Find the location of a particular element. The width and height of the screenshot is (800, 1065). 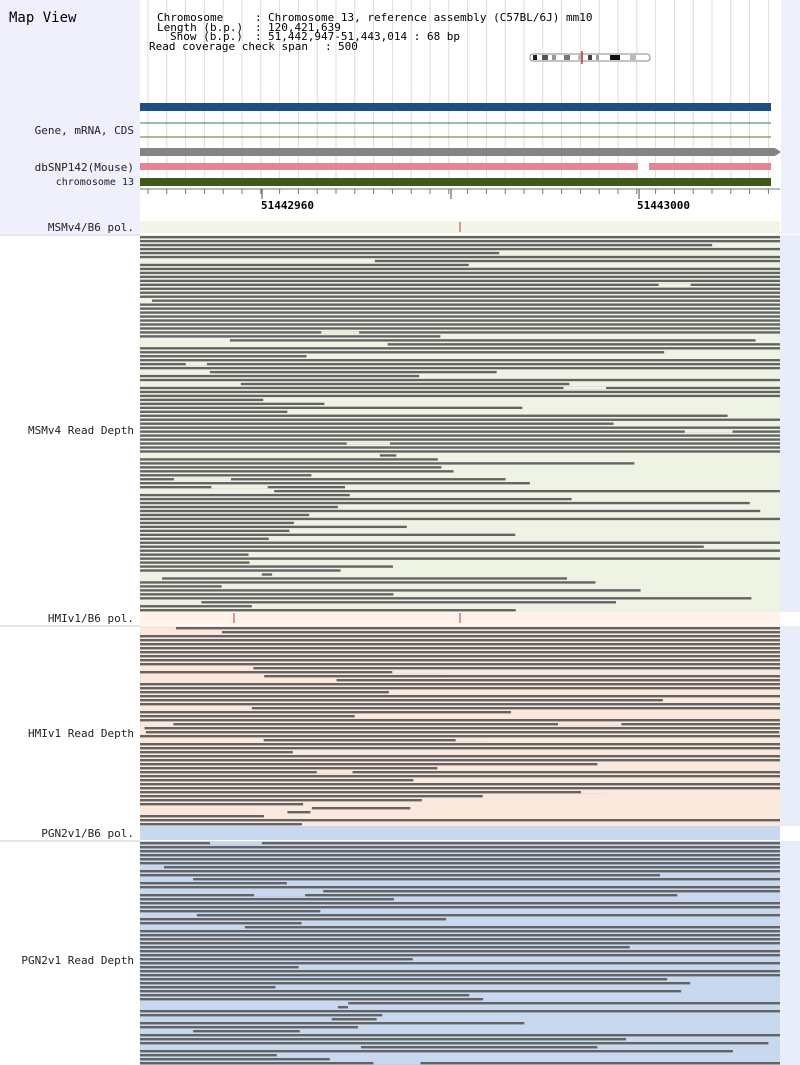

length-label: Length (b.p.) is located at coordinates (200, 27).